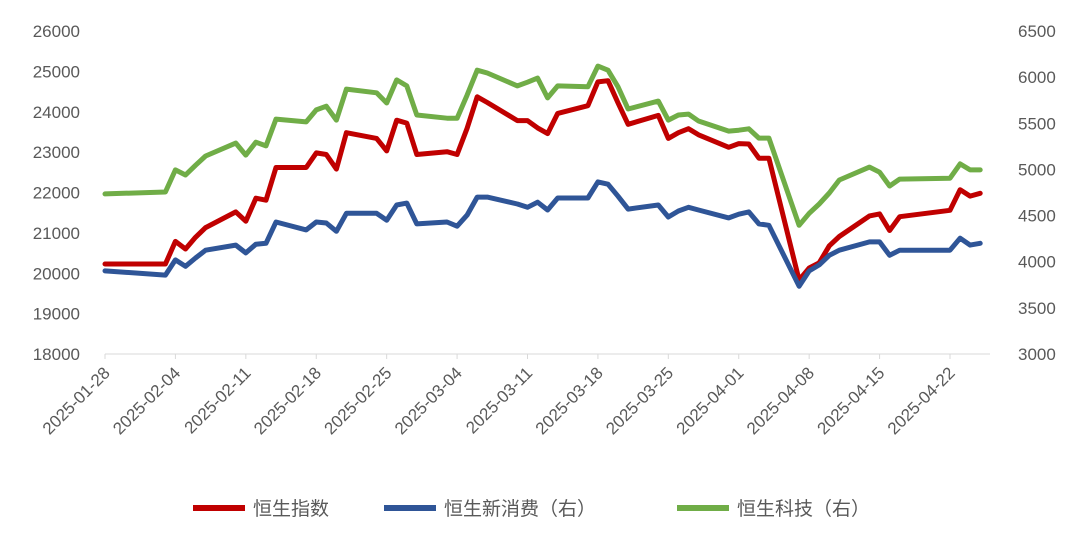  What do you see at coordinates (1037, 262) in the screenshot?
I see `right-y-tick-label: 4000` at bounding box center [1037, 262].